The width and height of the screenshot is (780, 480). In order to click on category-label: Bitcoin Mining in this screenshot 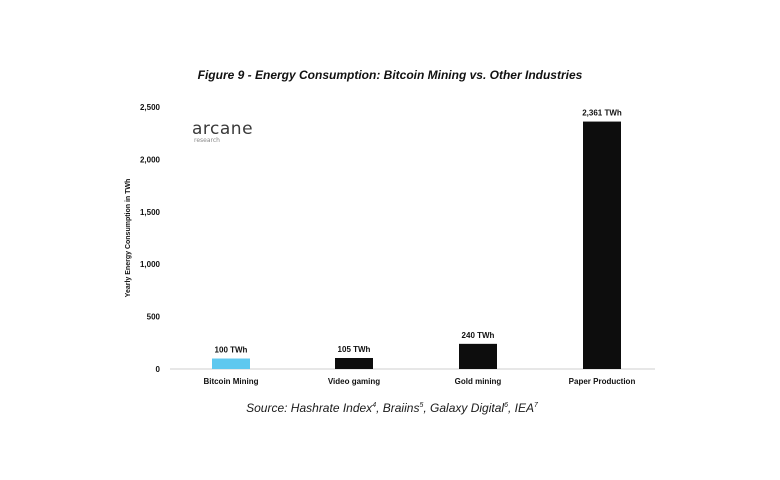, I will do `click(230, 381)`.